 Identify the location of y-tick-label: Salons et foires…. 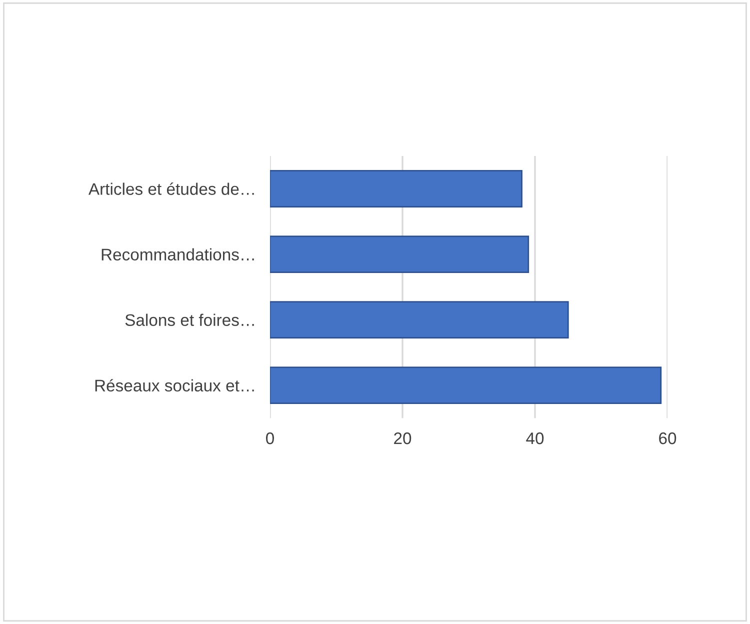
(189, 320).